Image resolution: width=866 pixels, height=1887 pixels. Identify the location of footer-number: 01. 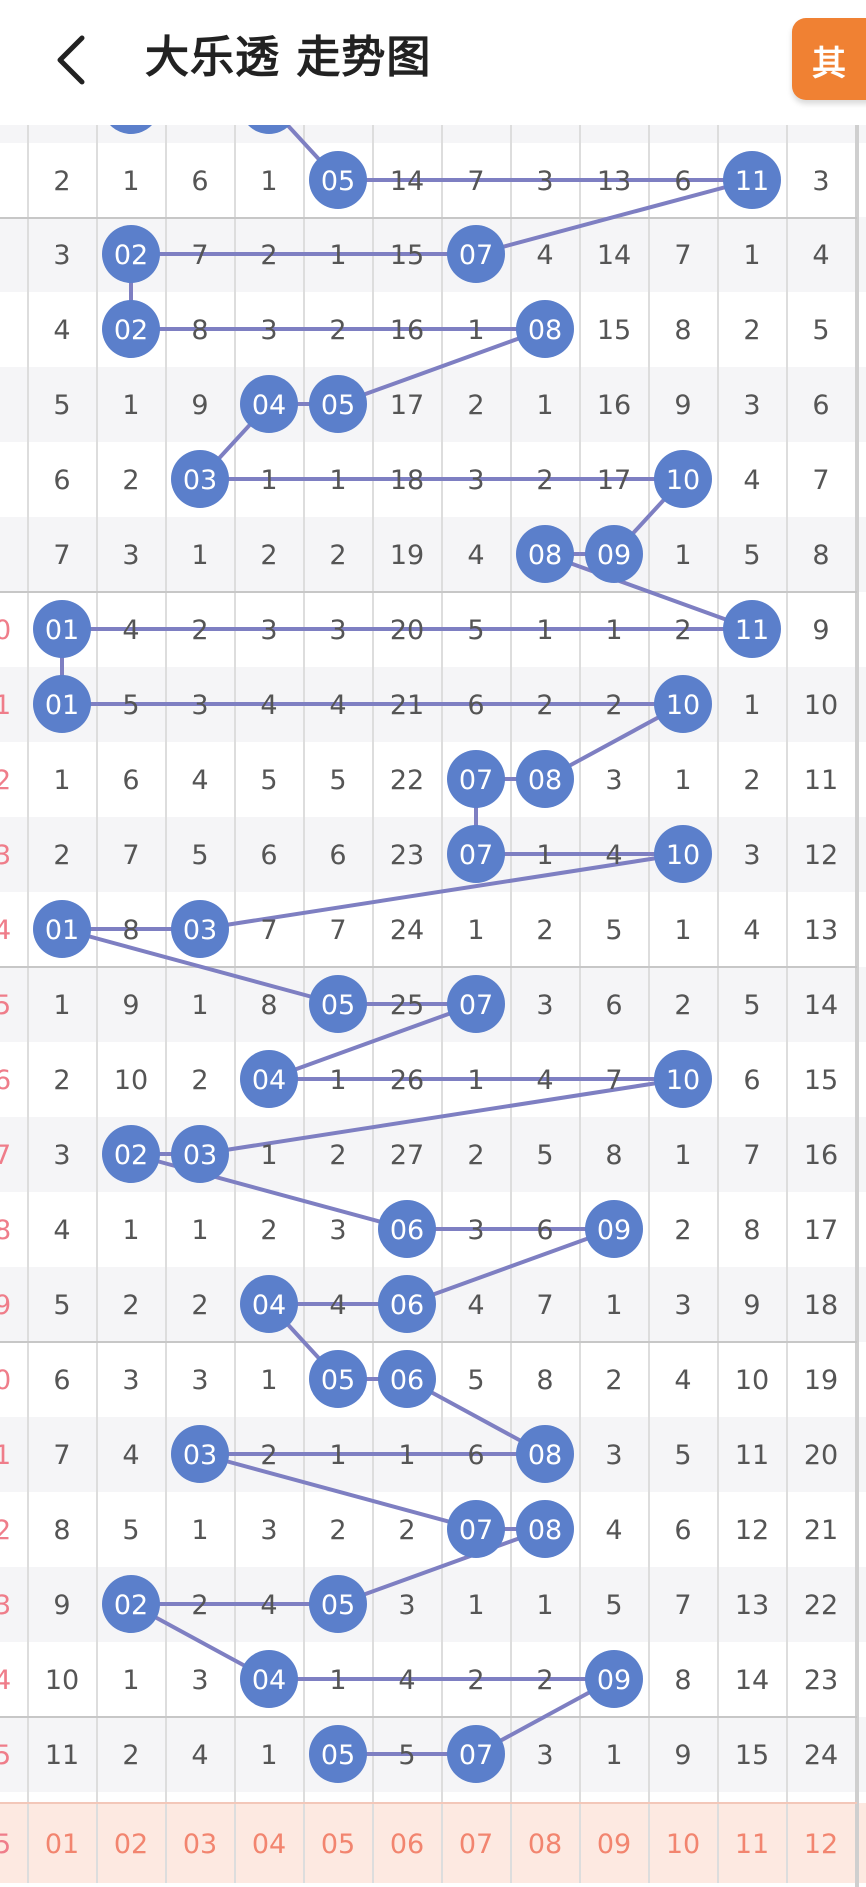
(62, 1844).